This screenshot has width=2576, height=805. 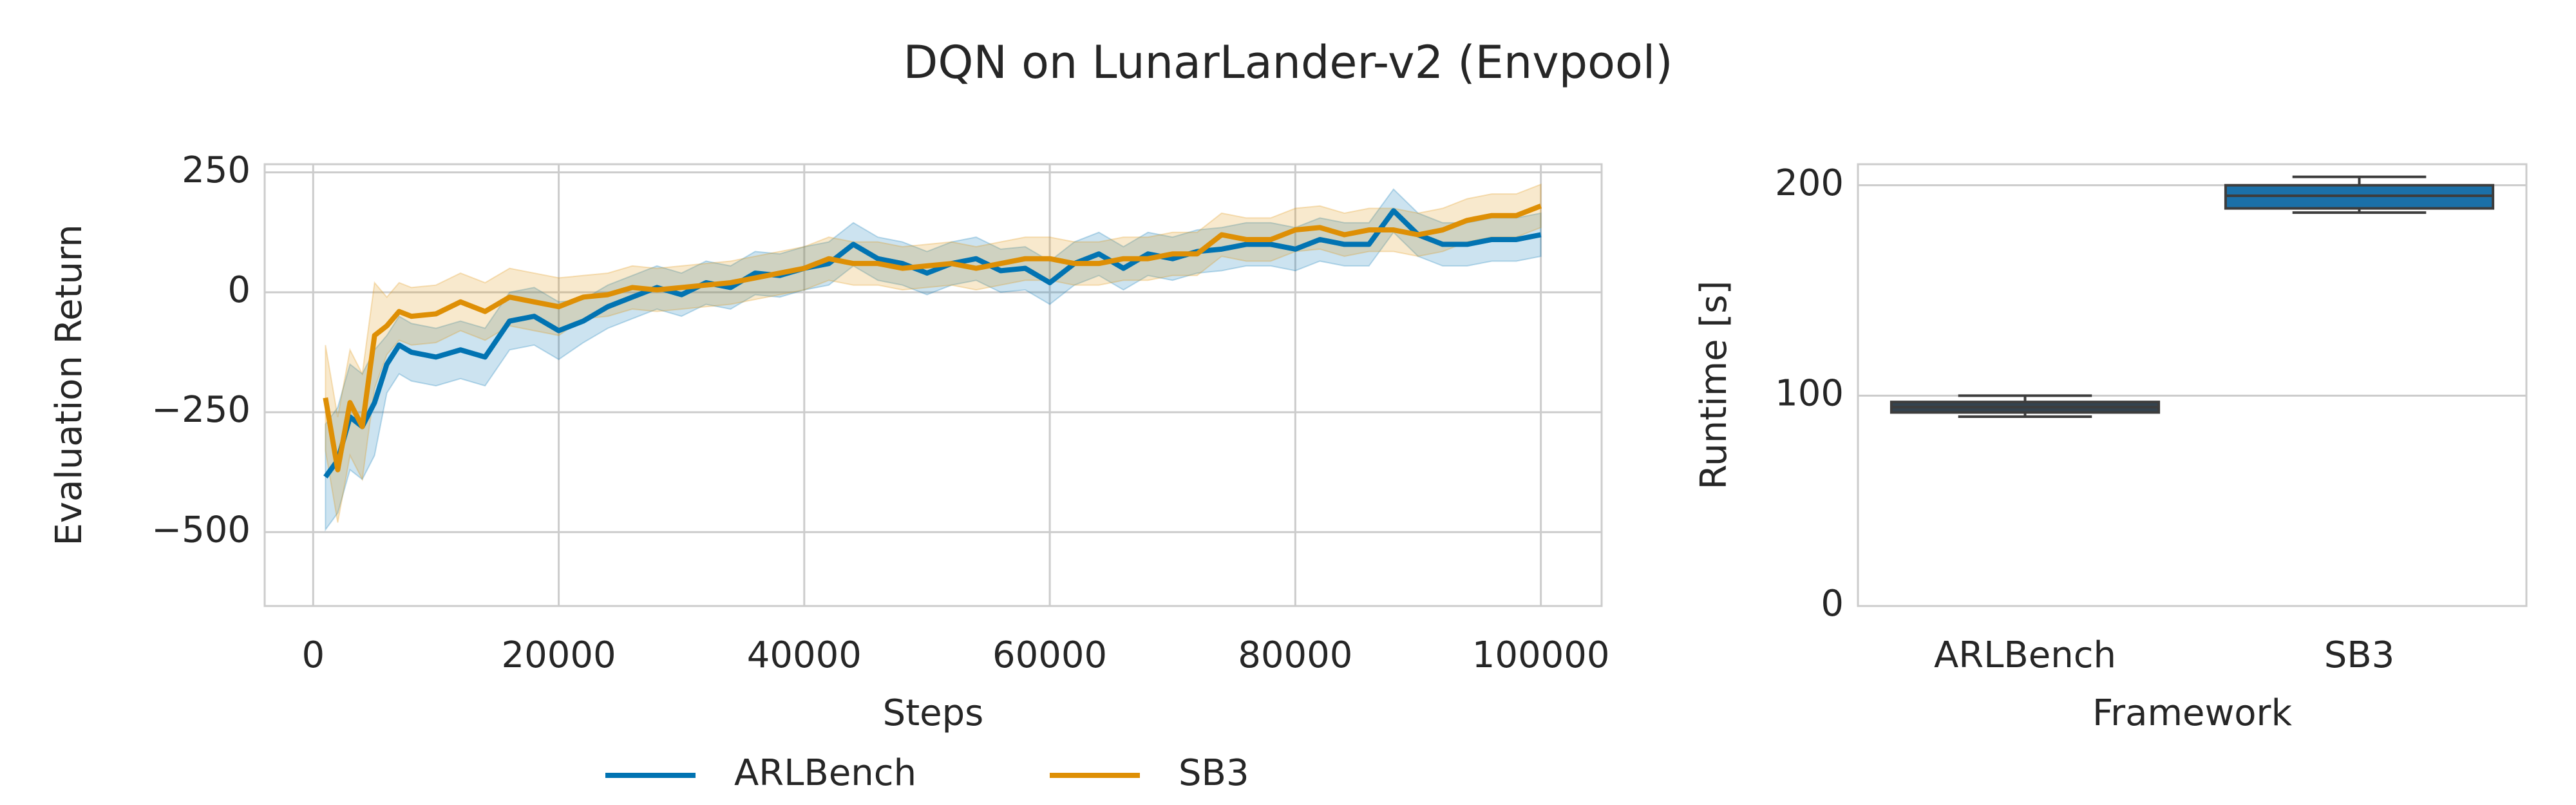 I want to click on x-tick-label: 100000, so click(x=1541, y=655).